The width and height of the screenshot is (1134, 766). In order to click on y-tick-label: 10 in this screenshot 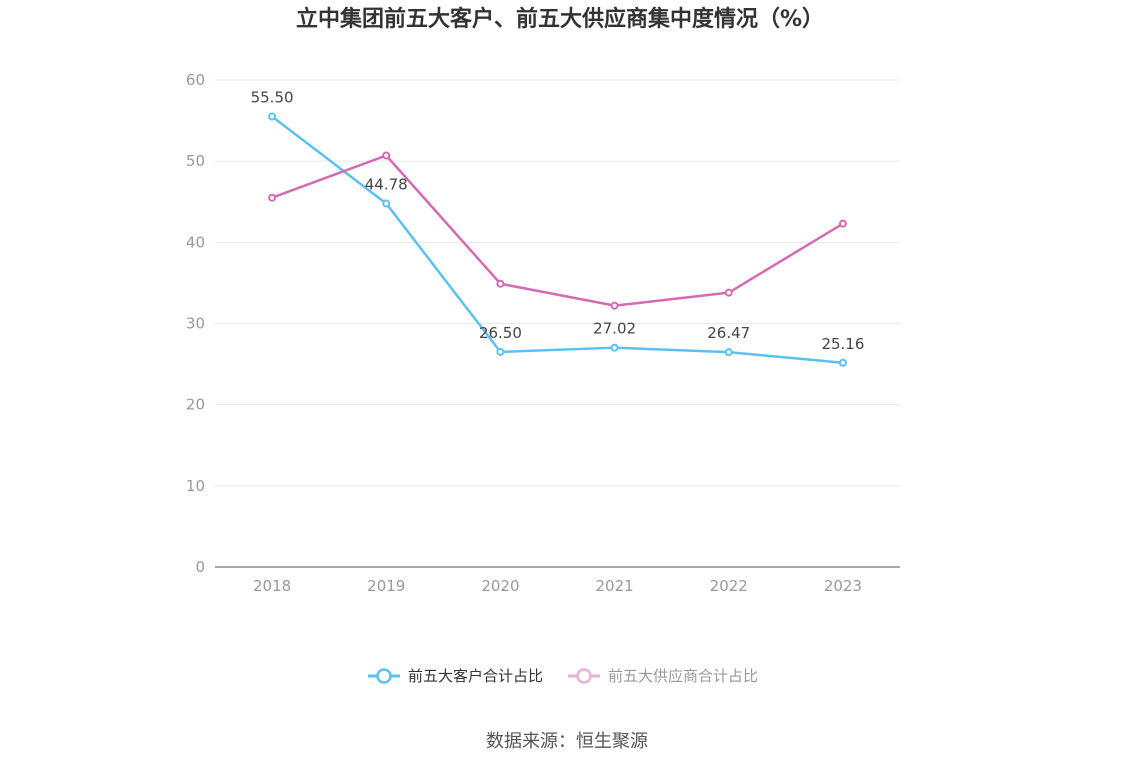, I will do `click(195, 486)`.